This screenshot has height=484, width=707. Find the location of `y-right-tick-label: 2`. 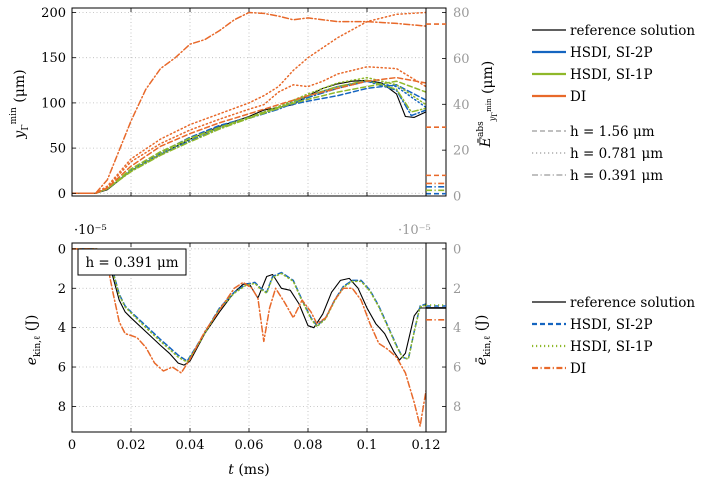

y-right-tick-label: 2 is located at coordinates (457, 289).